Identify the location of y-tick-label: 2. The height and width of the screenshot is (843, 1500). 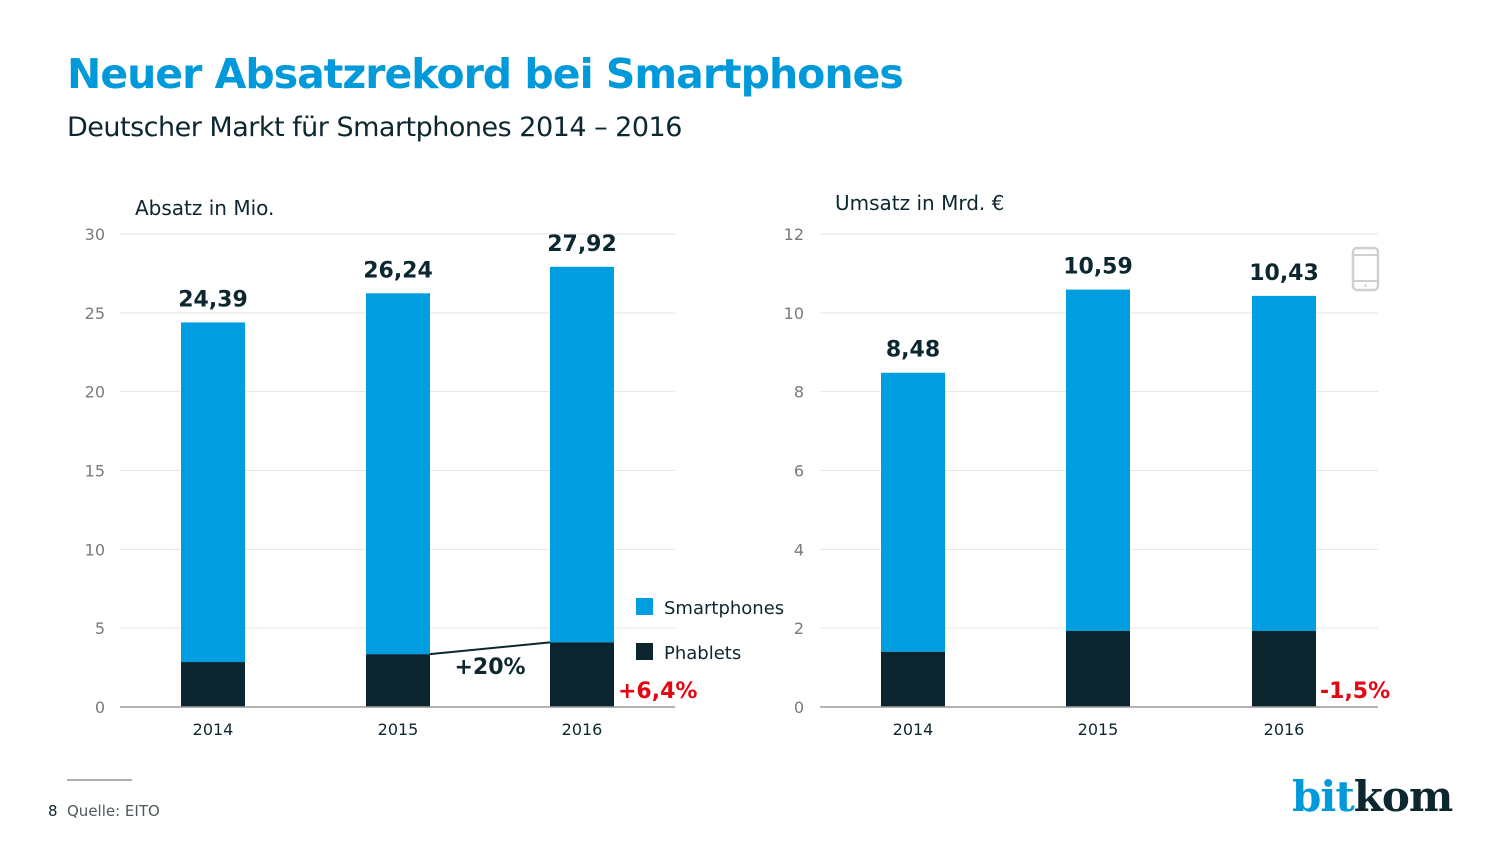
(799, 628).